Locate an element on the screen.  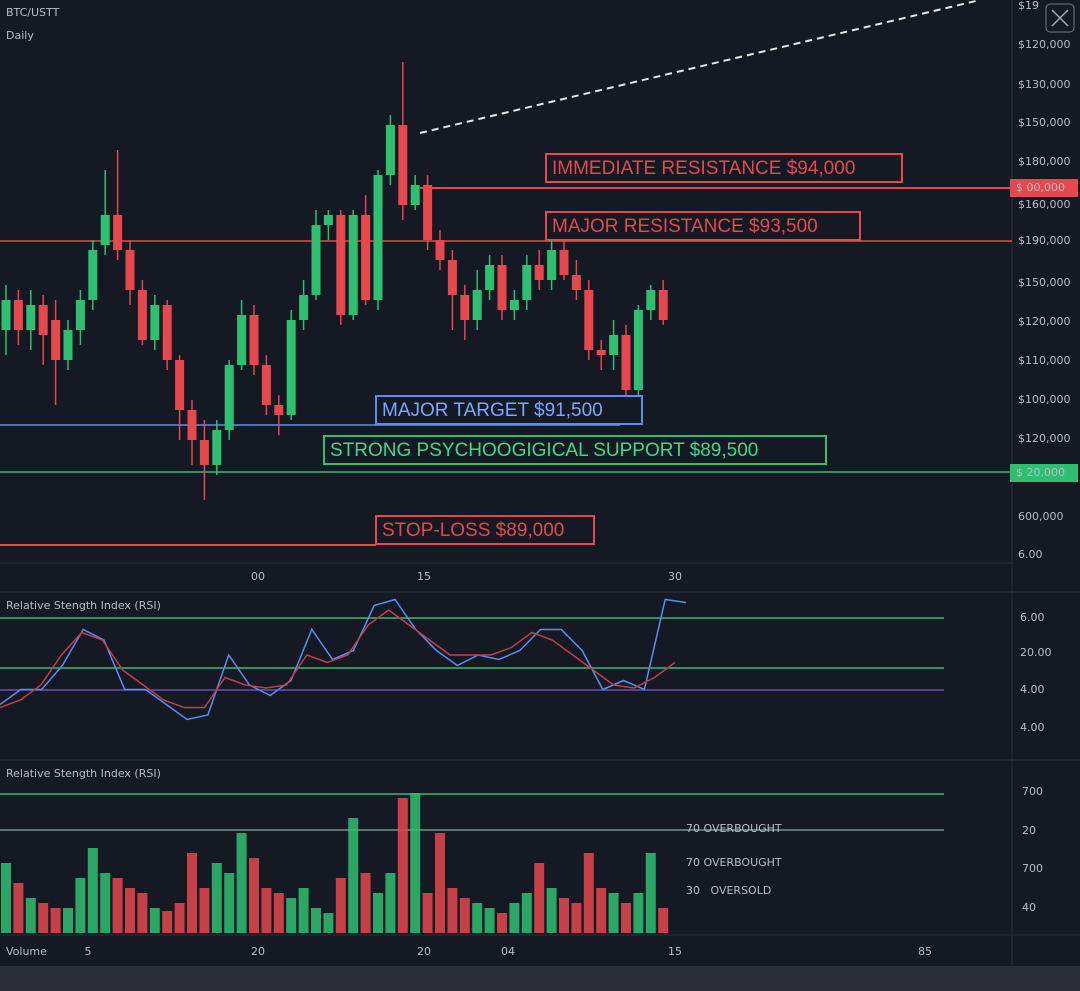
price-label: $190,000 is located at coordinates (1044, 240).